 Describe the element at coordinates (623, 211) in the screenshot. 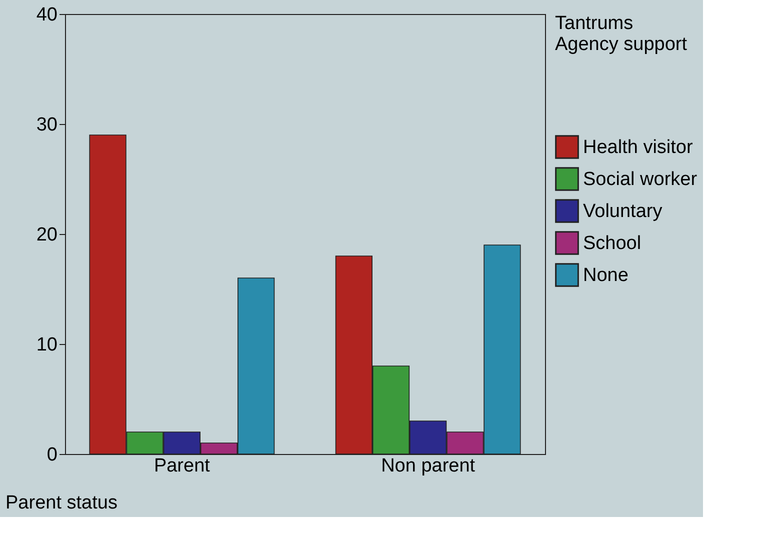

I see `legend-label: Voluntary` at that location.